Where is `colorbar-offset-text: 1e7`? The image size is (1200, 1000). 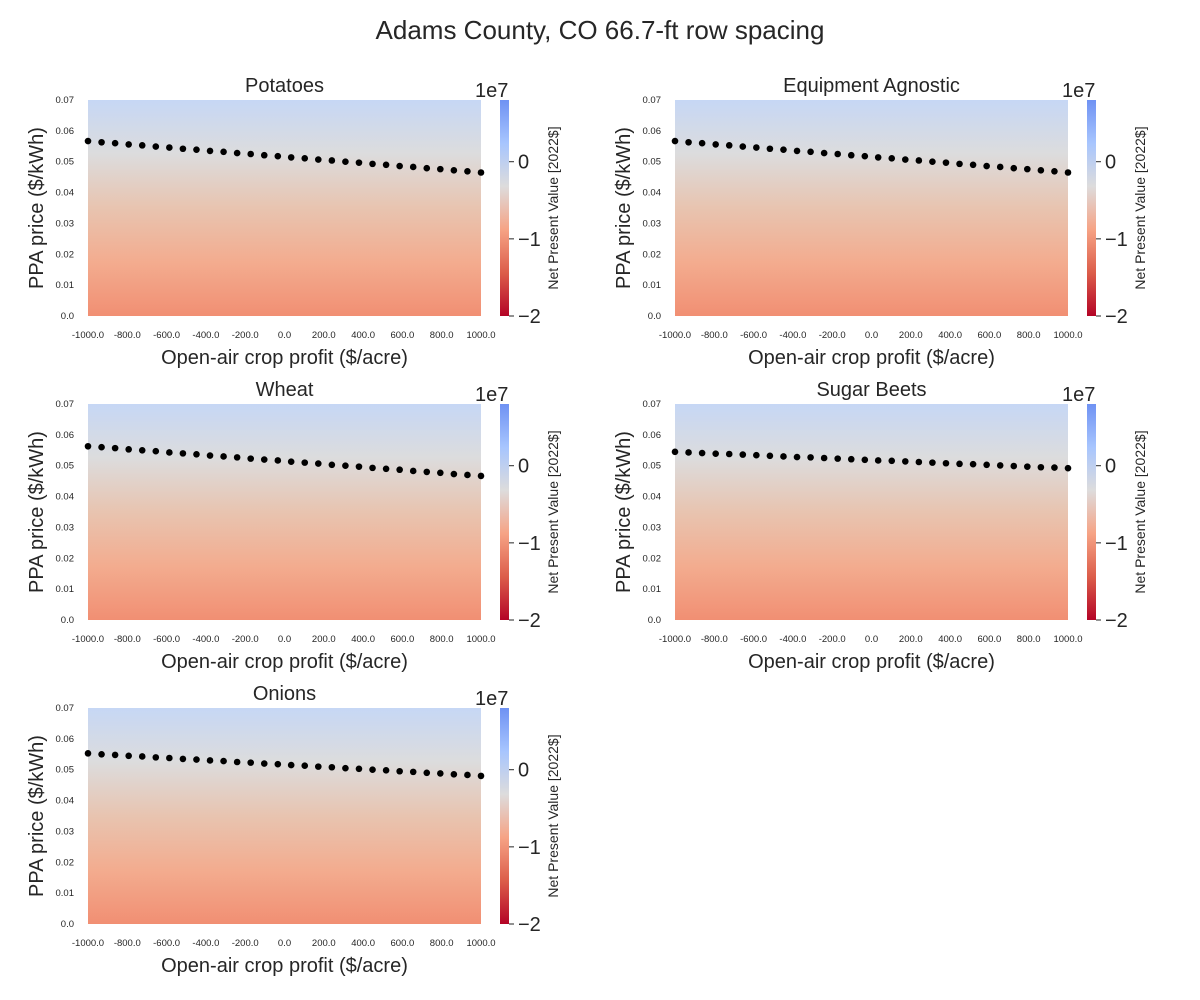
colorbar-offset-text: 1e7 is located at coordinates (1078, 395).